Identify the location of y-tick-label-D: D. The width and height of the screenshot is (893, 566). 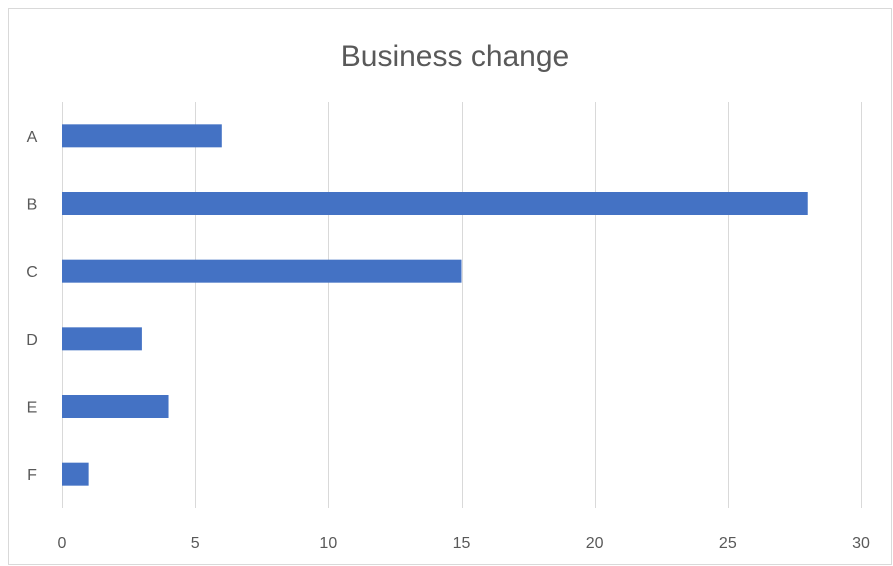
(32, 340).